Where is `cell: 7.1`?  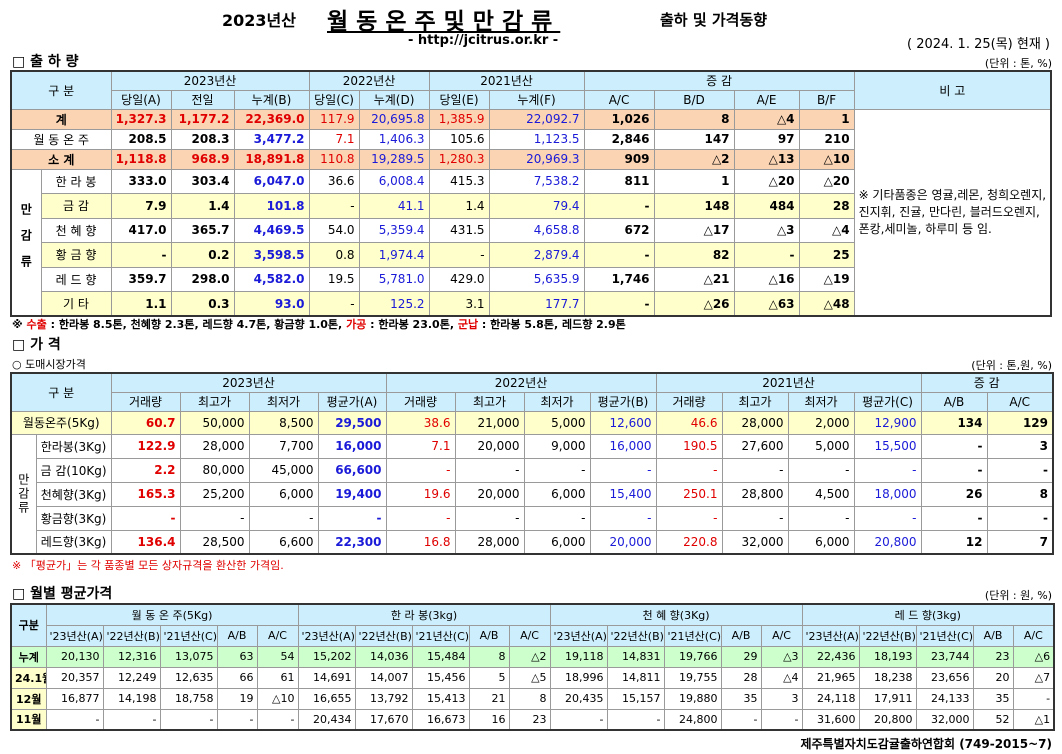 cell: 7.1 is located at coordinates (420, 446).